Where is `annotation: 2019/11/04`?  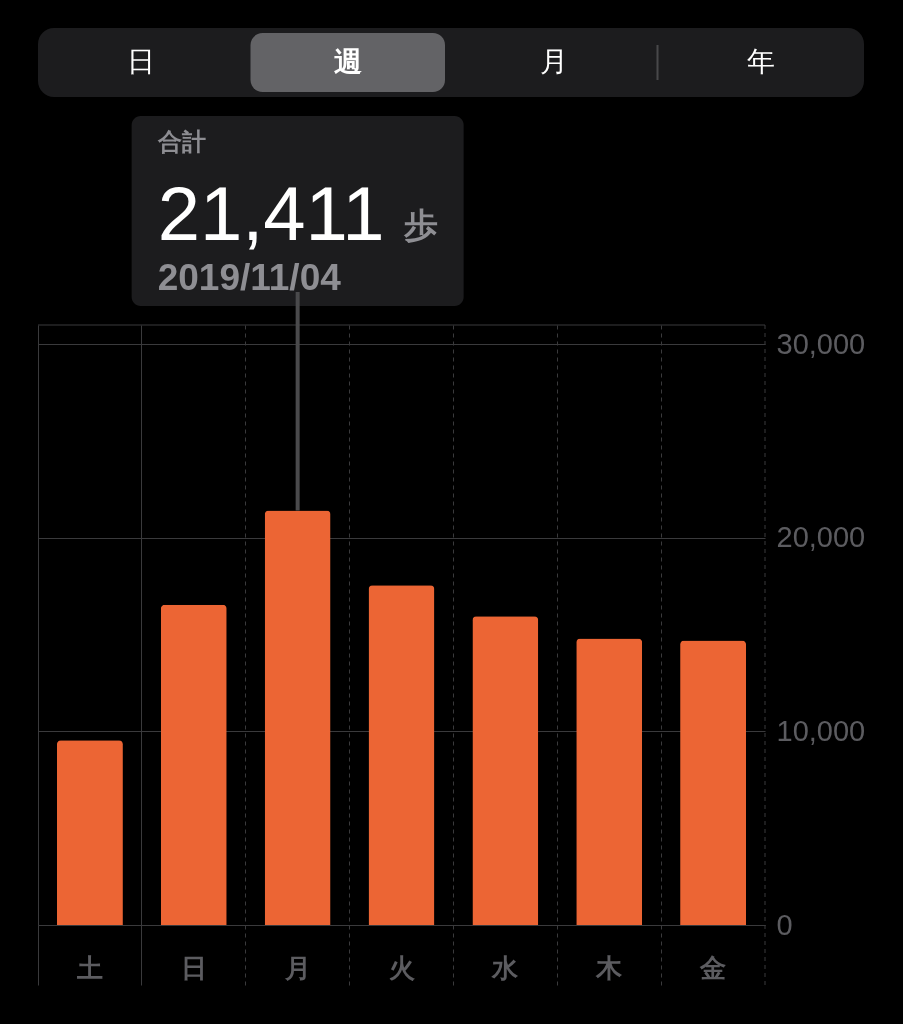 annotation: 2019/11/04 is located at coordinates (249, 277).